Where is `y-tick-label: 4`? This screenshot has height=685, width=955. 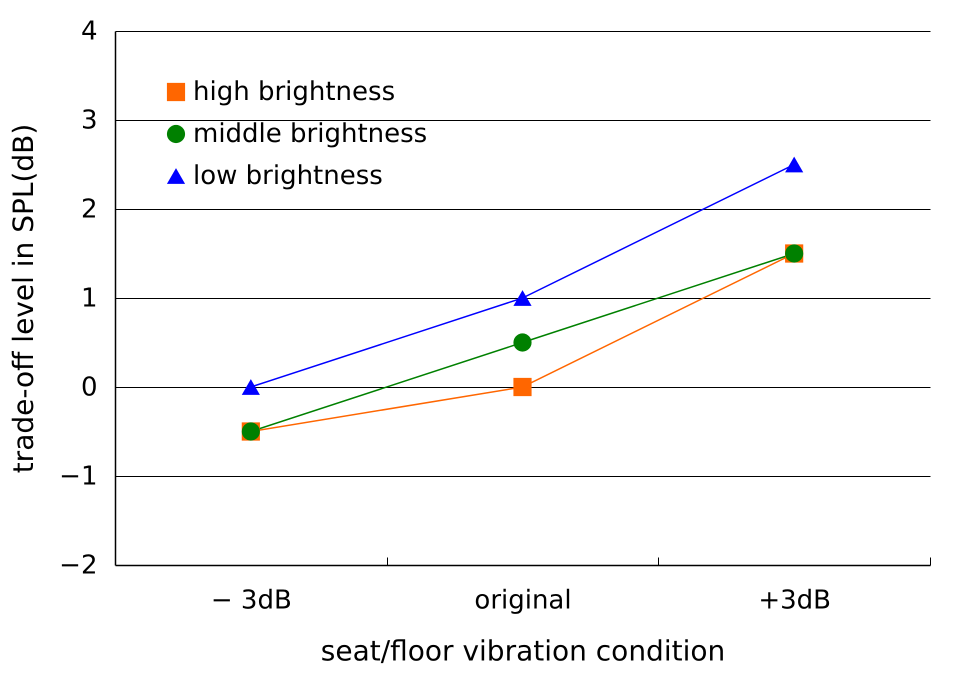
y-tick-label: 4 is located at coordinates (89, 31).